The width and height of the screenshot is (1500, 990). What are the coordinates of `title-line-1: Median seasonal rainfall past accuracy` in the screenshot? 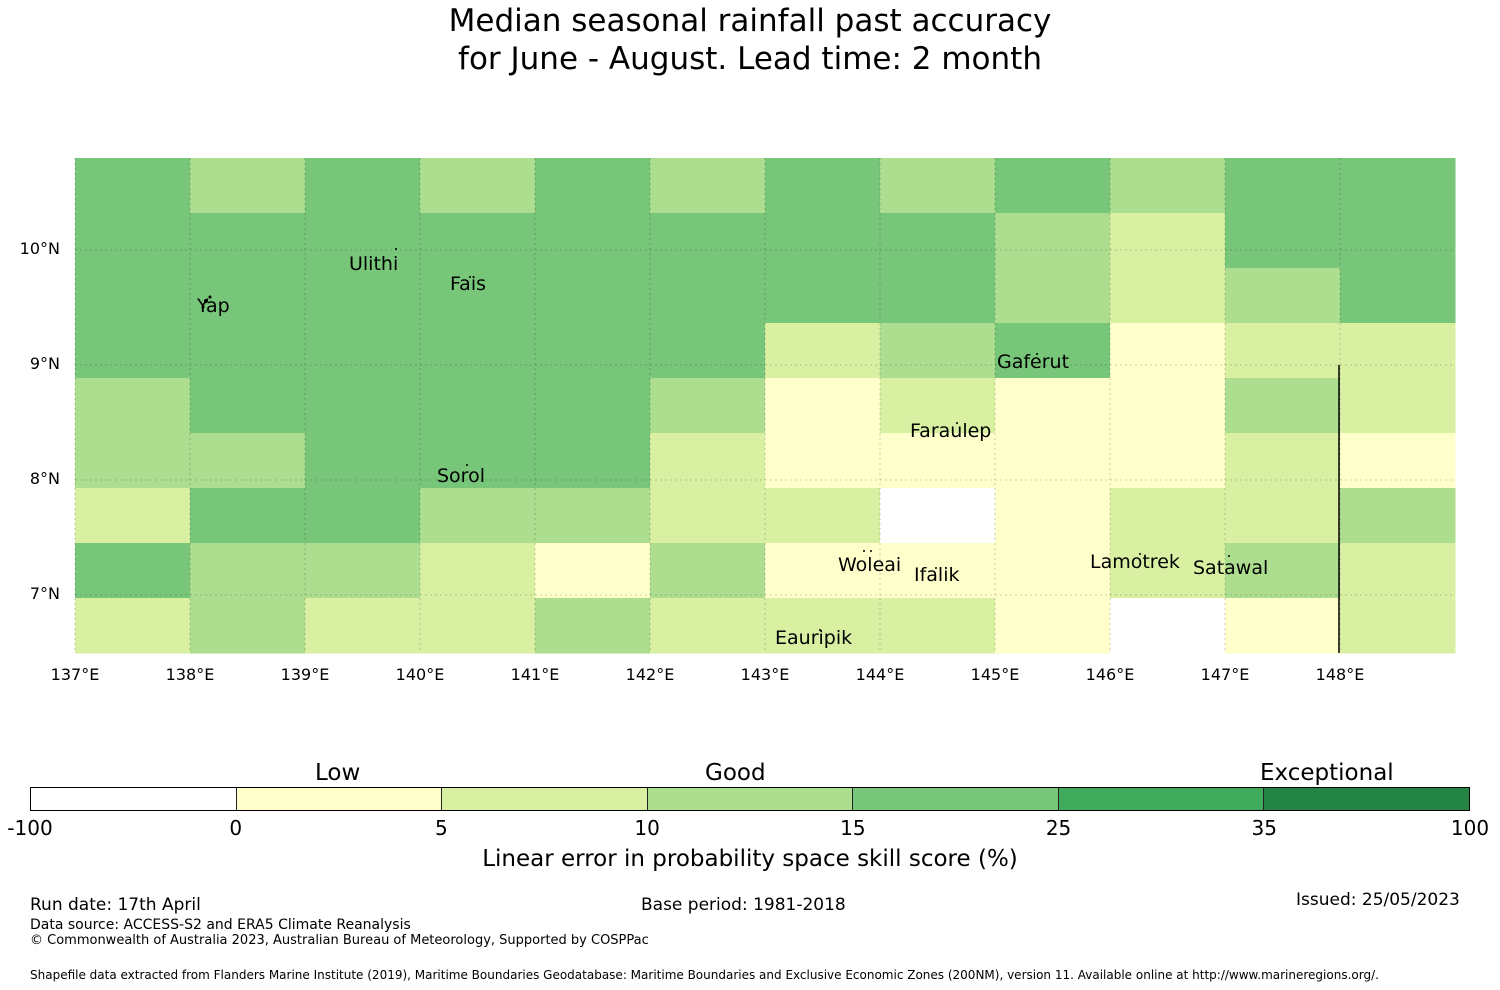 It's located at (750, 21).